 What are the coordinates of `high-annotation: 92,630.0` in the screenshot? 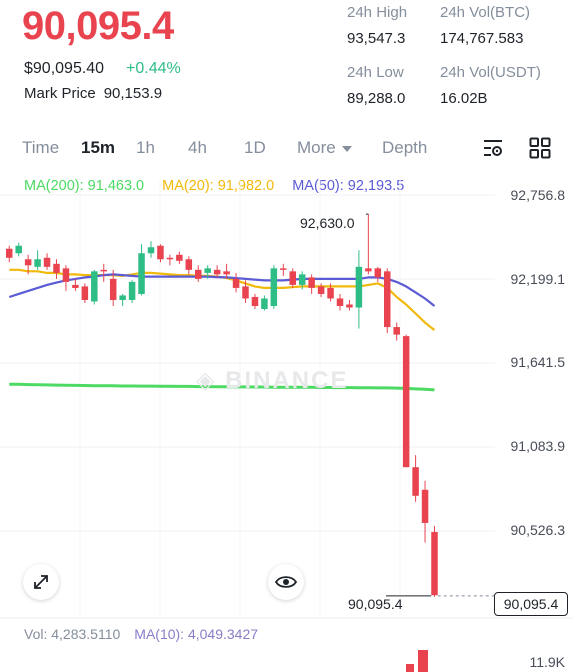 It's located at (327, 223).